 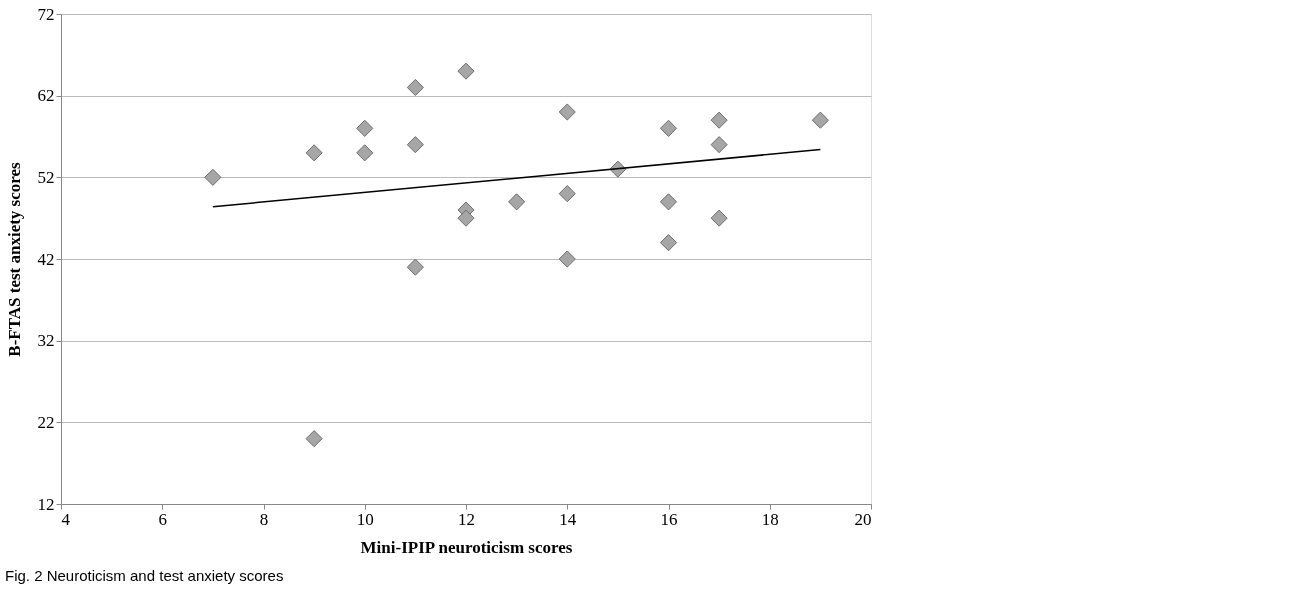 What do you see at coordinates (770, 519) in the screenshot?
I see `x-tick-label: 18` at bounding box center [770, 519].